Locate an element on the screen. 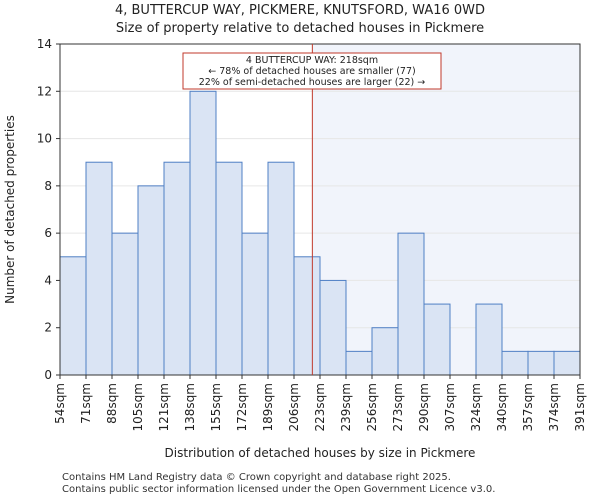  x-tick-label: 223sqm is located at coordinates (320, 407).